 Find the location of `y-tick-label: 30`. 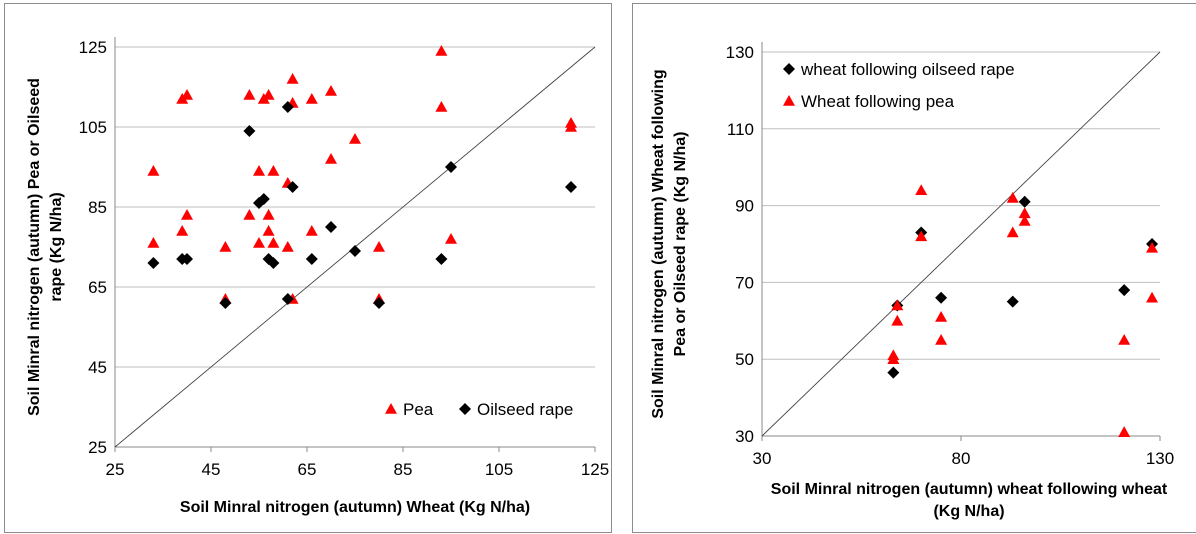

y-tick-label: 30 is located at coordinates (744, 436).